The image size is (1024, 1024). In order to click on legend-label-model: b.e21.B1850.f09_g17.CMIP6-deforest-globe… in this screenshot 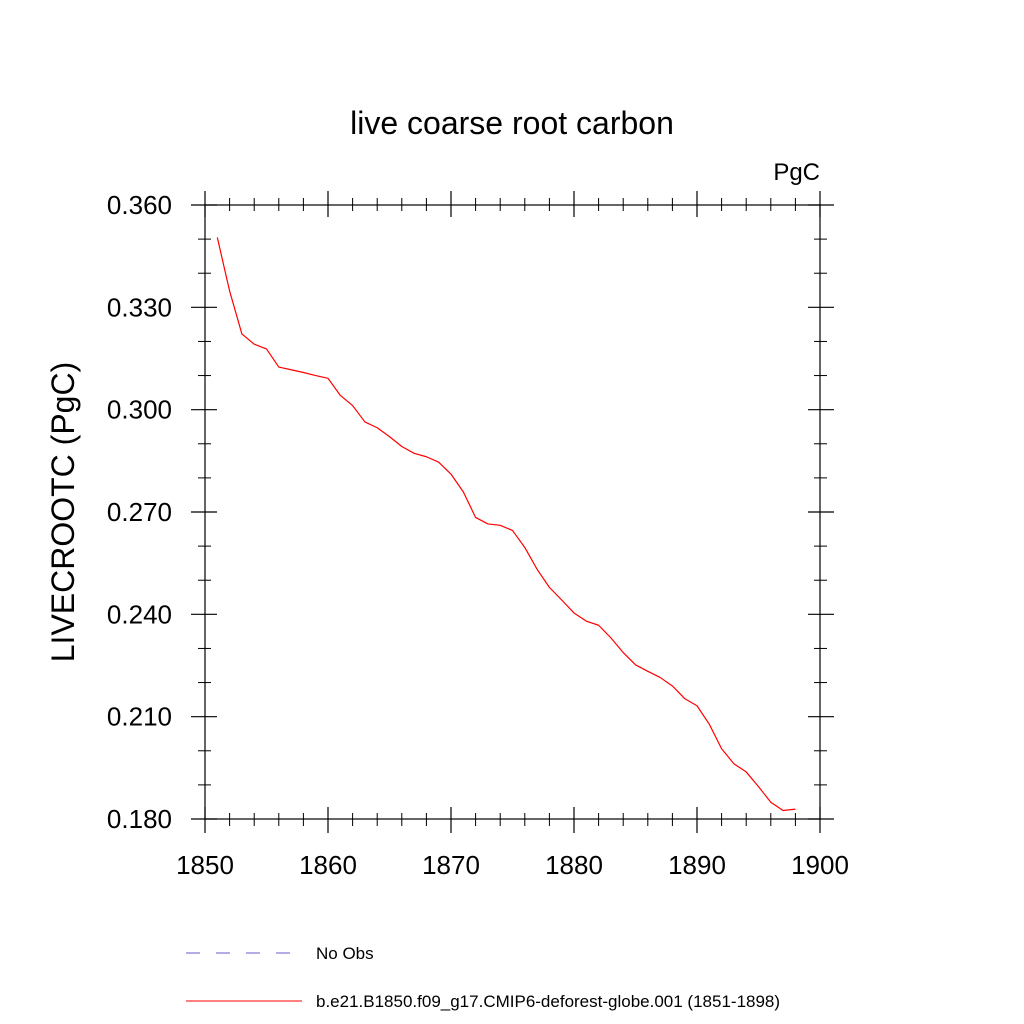, I will do `click(548, 1001)`.